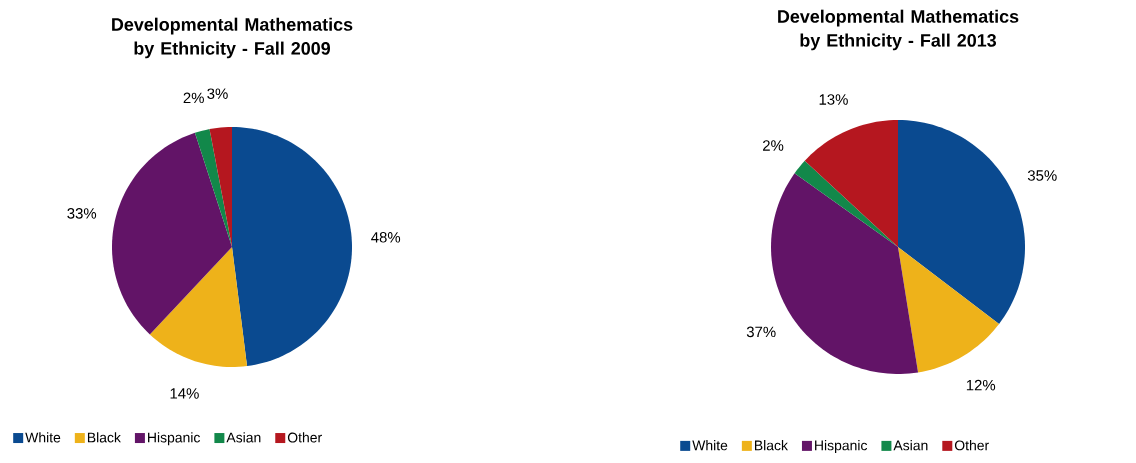  Describe the element at coordinates (82, 213) in the screenshot. I see `data-label: 33%` at that location.